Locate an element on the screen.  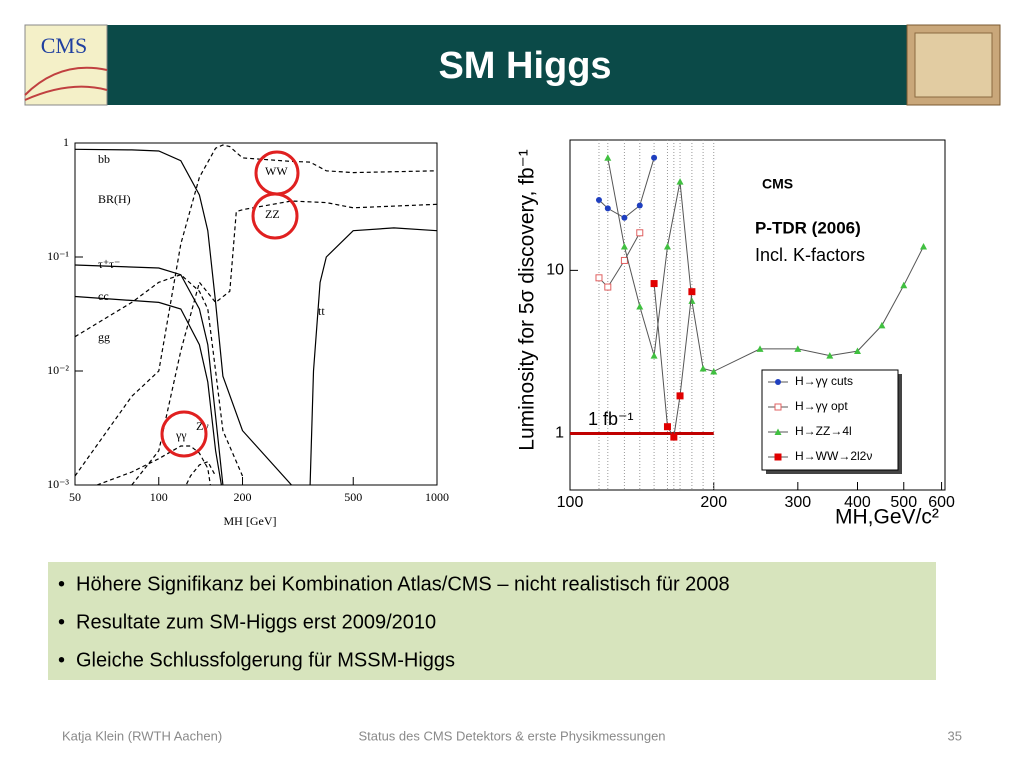
legend-label: H→γγ opt is located at coordinates (821, 406).